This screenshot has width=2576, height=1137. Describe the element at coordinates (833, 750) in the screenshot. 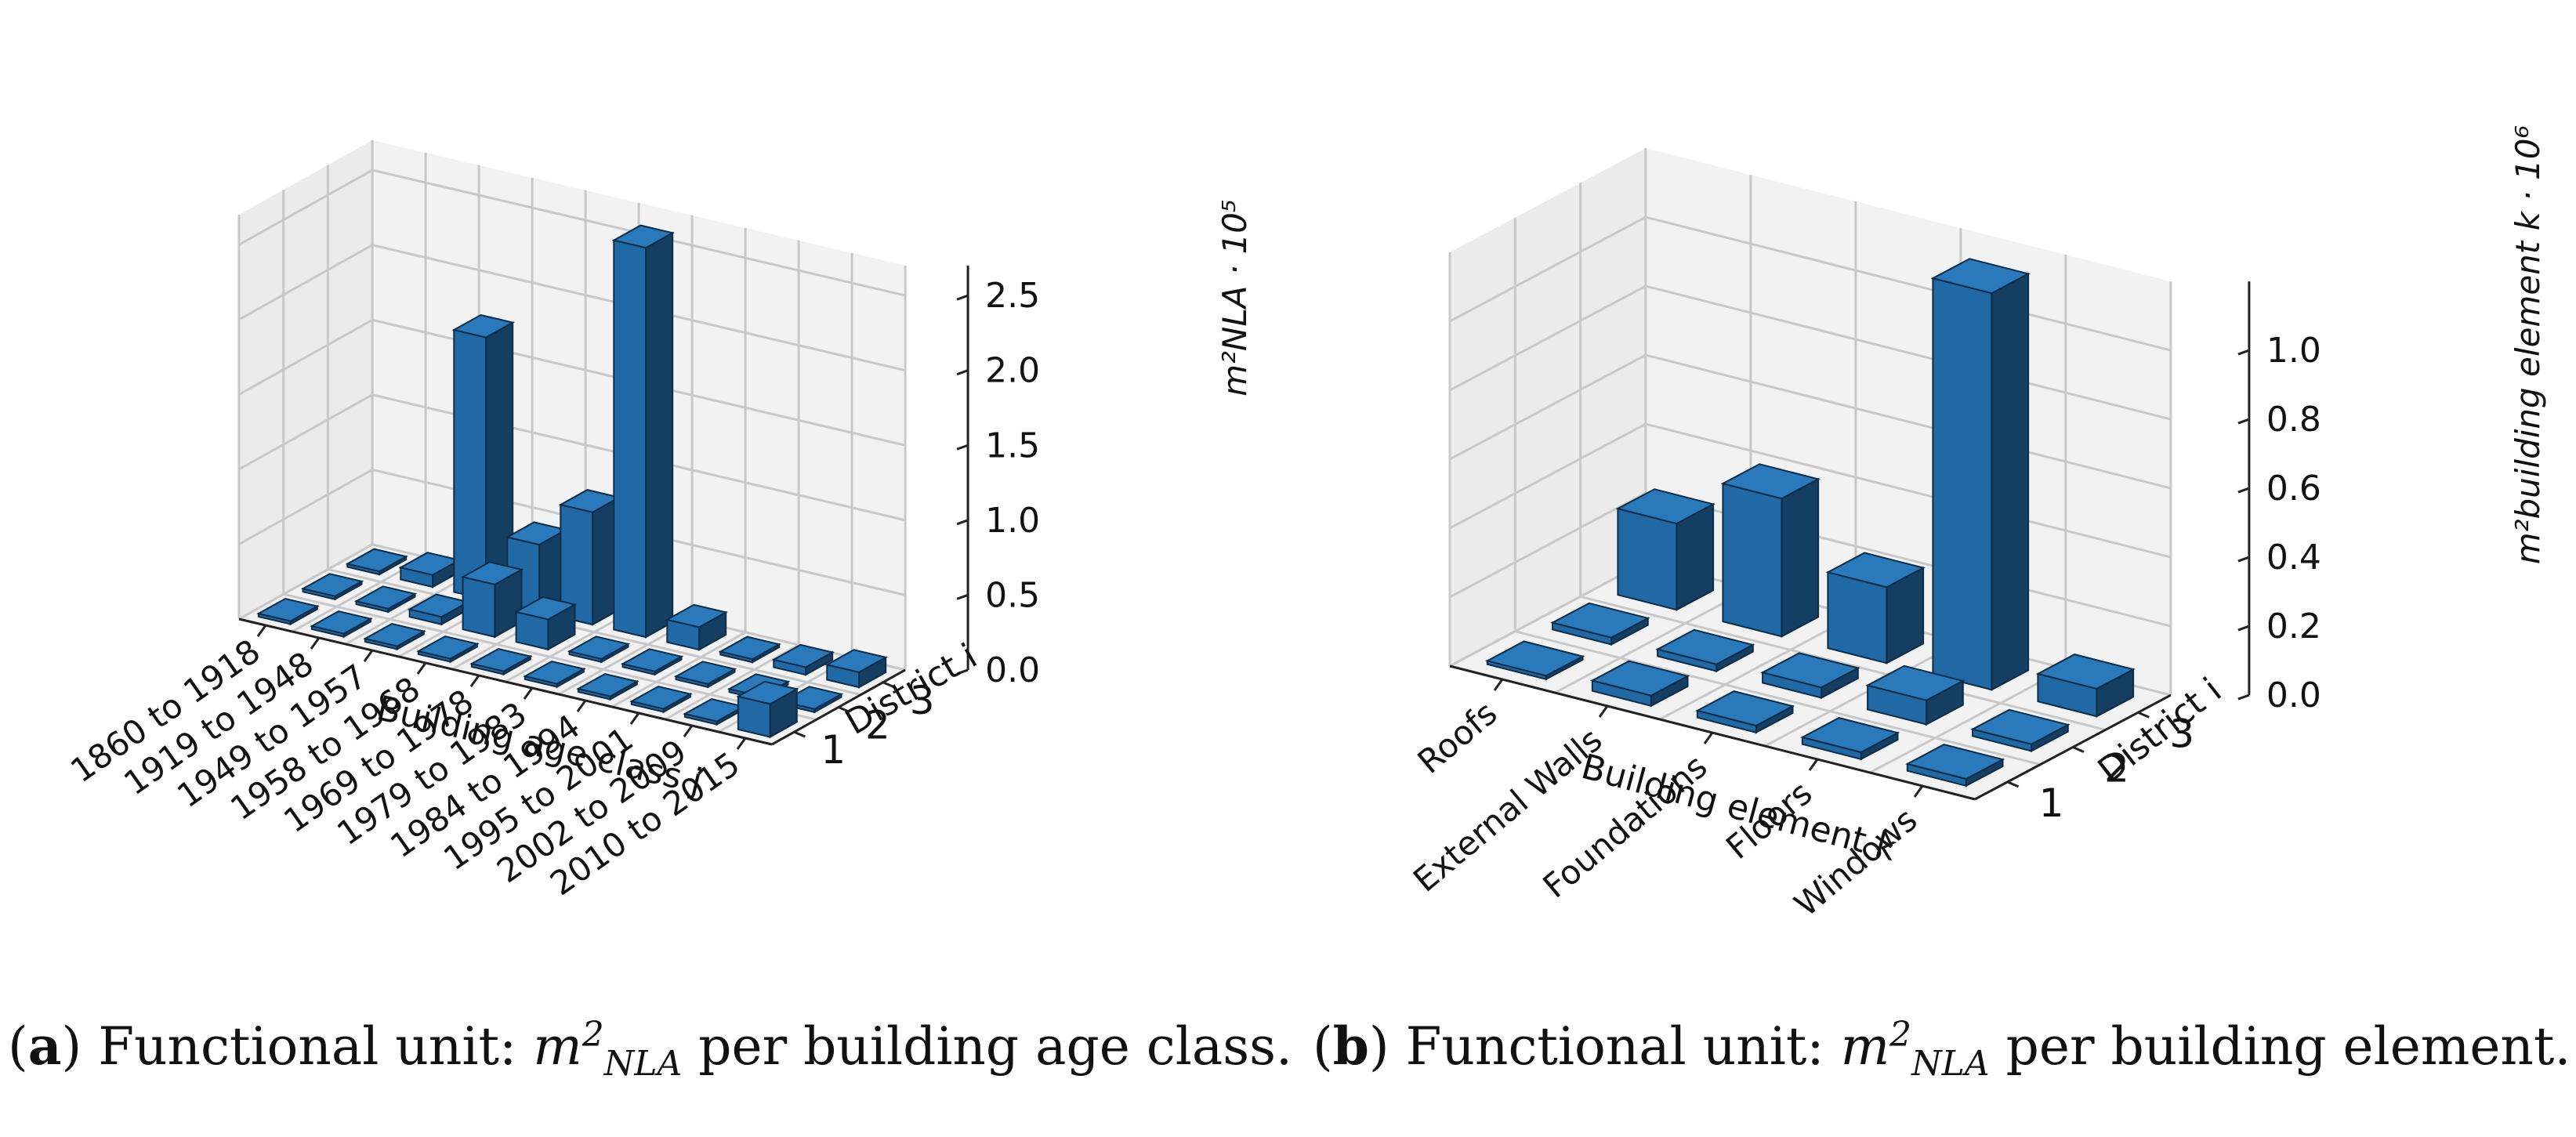

I see `chart-a-y-tick-label: 1` at that location.